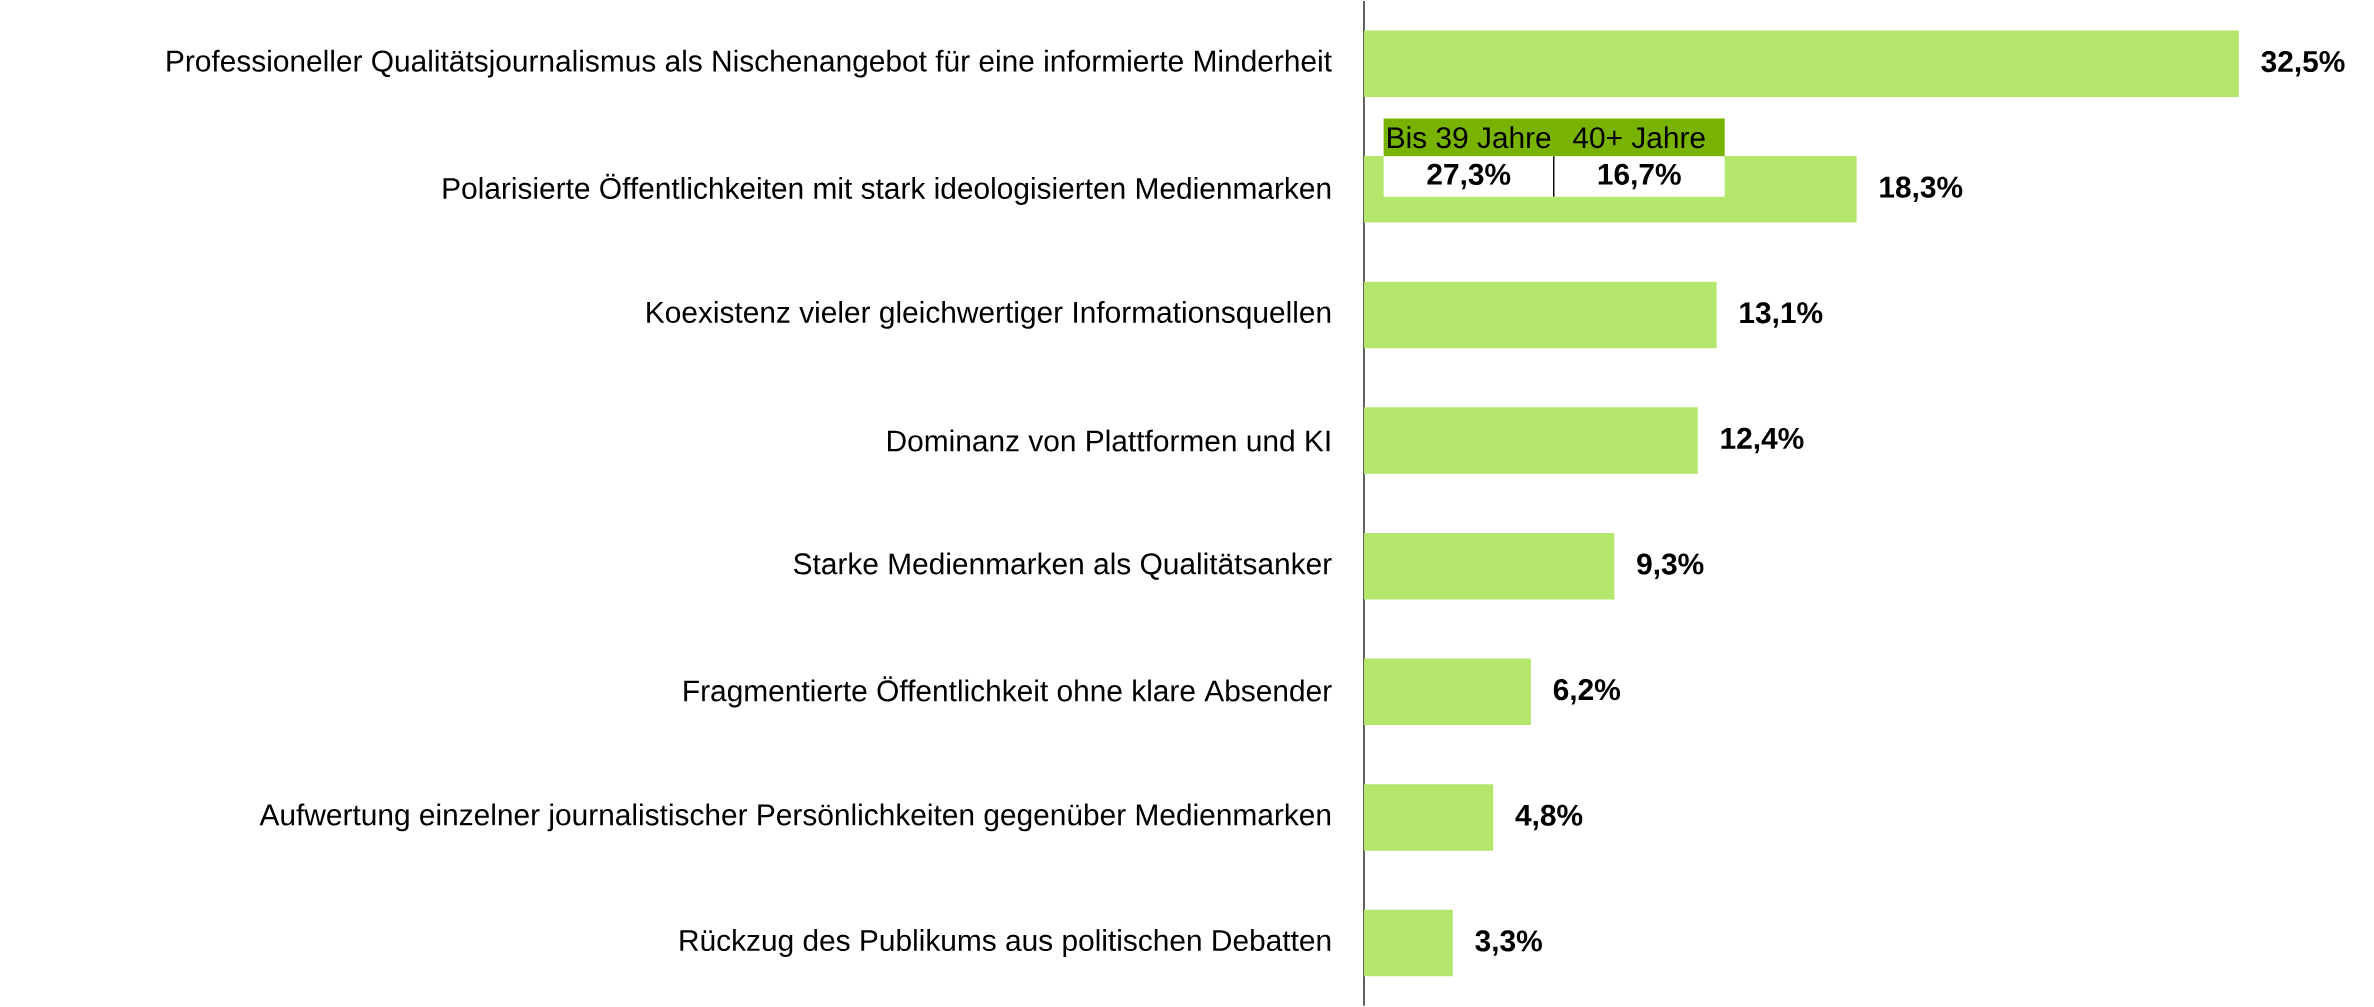 The height and width of the screenshot is (1007, 2374). I want to click on annotation: 40+ Jahre, so click(1639, 137).